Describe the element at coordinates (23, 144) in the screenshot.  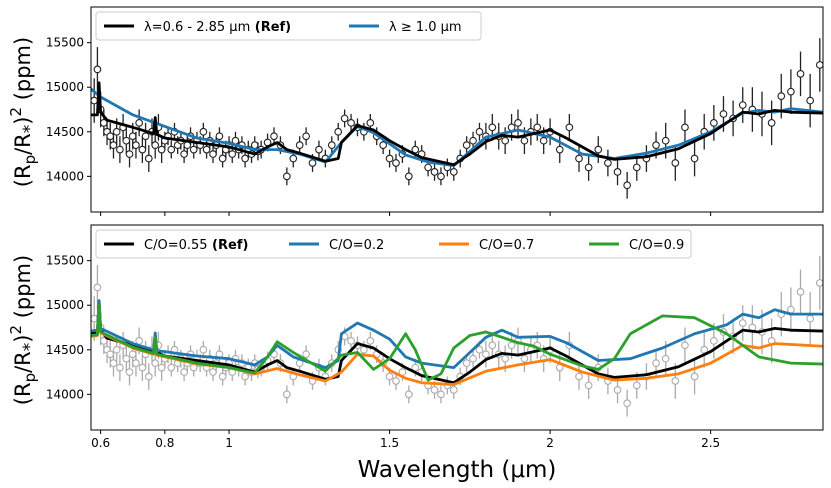
I see `y-label-part: /R` at that location.